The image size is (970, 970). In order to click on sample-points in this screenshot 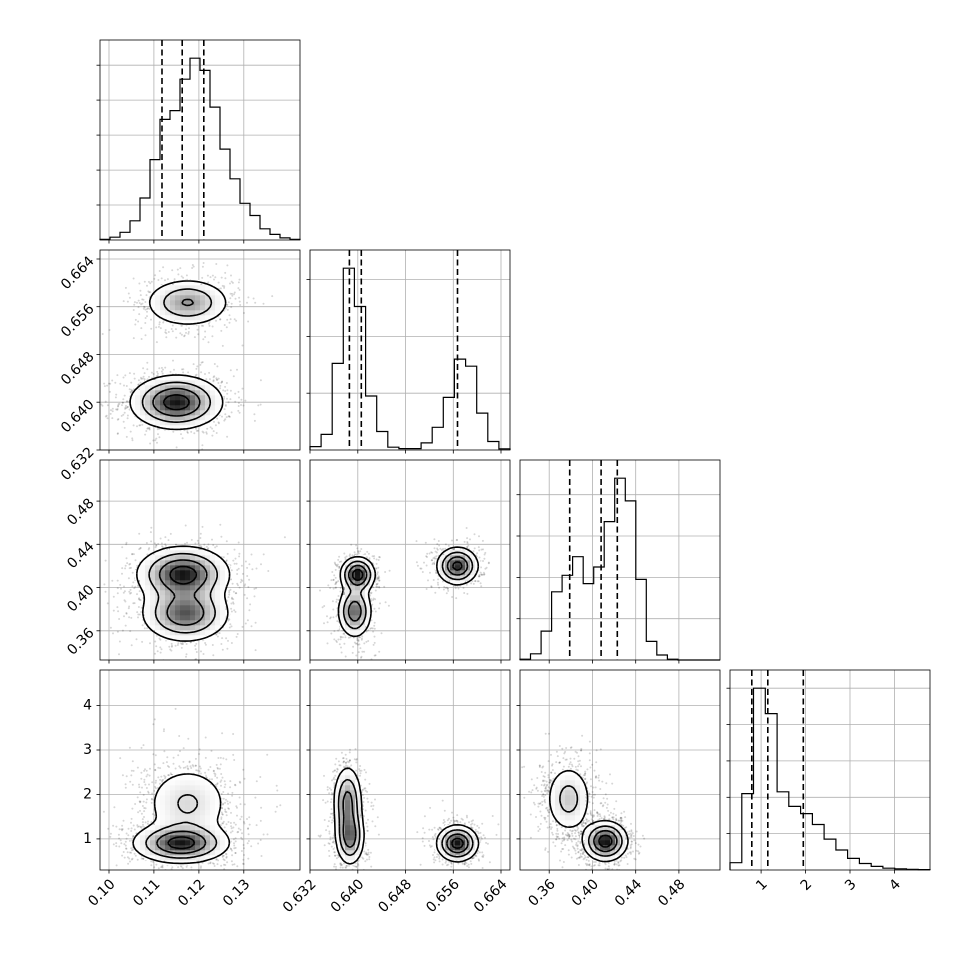, I will do `click(404, 593)`.